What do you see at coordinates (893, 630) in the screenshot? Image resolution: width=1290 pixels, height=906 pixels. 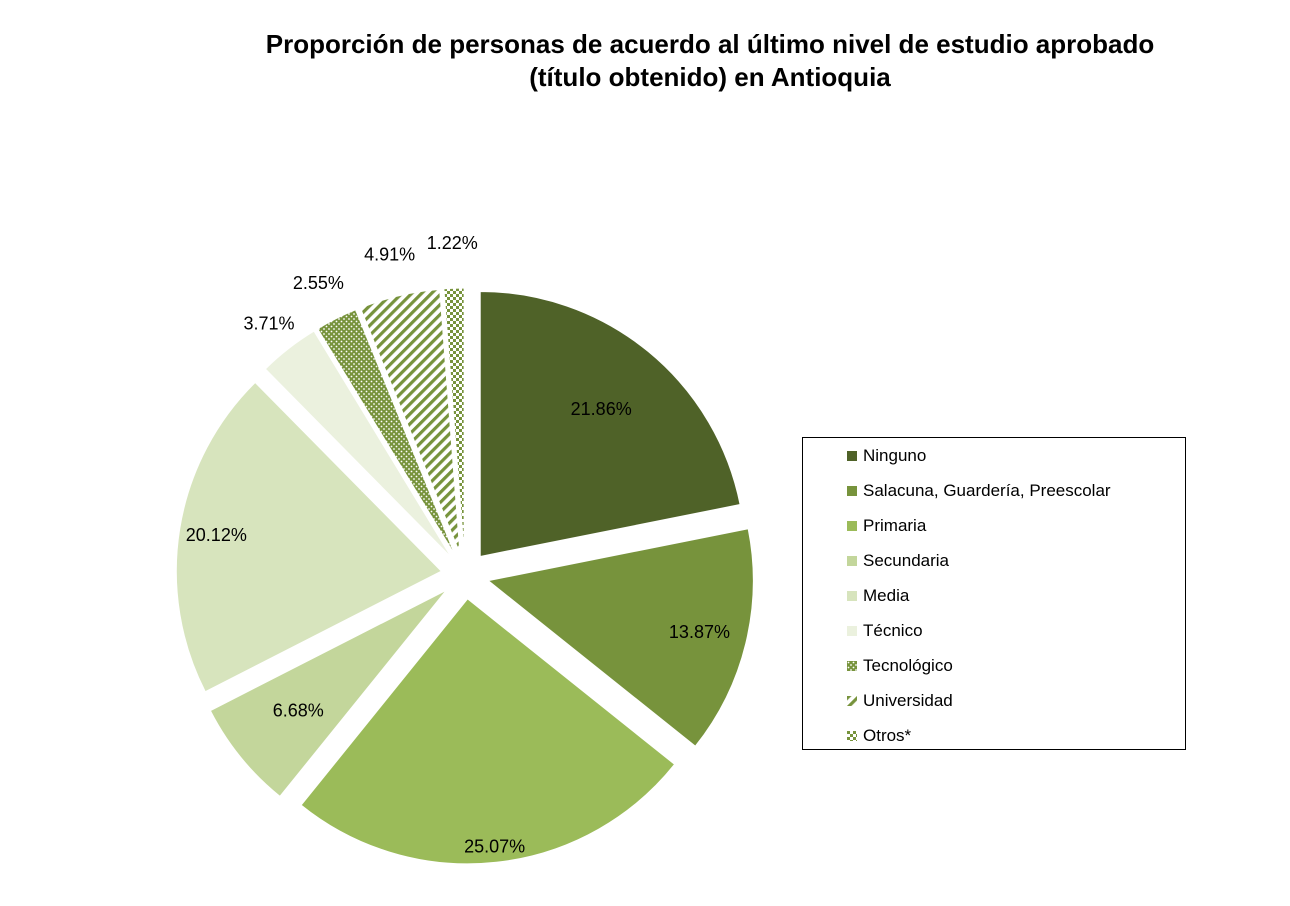 I see `legend-label-6: Técnico` at bounding box center [893, 630].